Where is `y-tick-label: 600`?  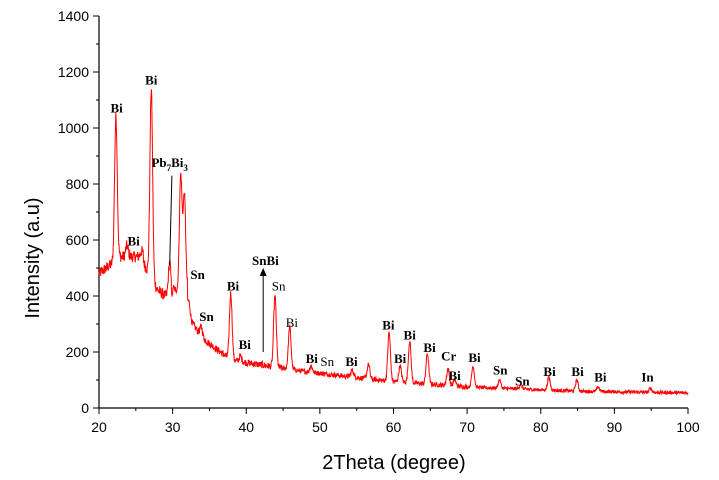
y-tick-label: 600 is located at coordinates (78, 240).